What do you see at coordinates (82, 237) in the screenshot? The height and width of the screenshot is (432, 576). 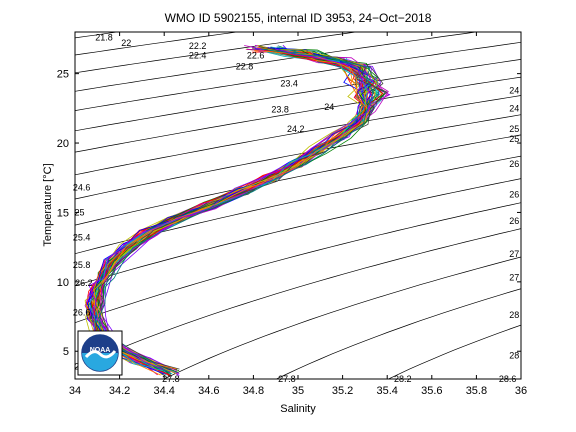 I see `contour-label-12: 25.4` at bounding box center [82, 237].